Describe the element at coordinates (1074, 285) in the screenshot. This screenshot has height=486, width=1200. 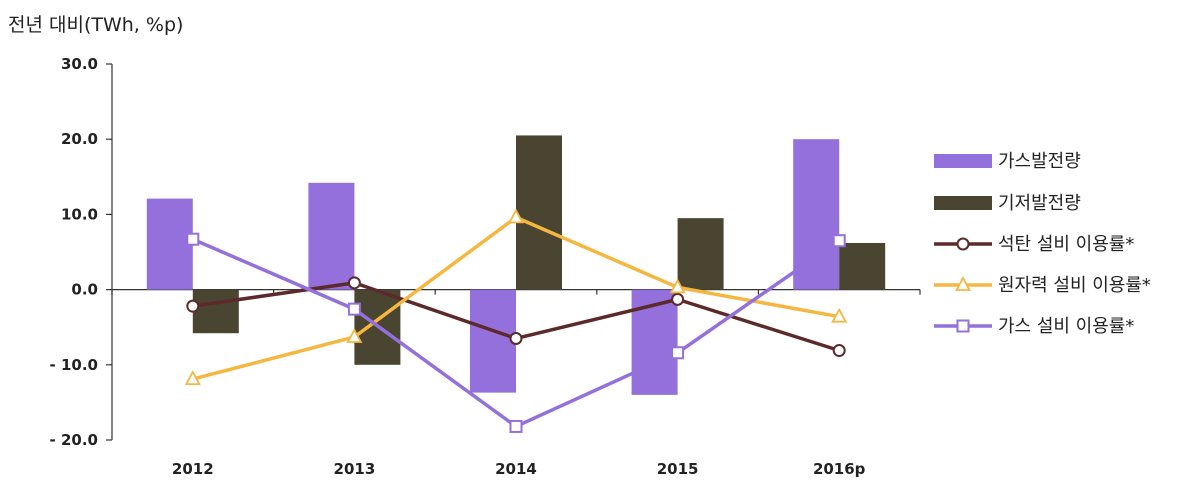
I see `legend-label: 원자력 설비 이용률*` at that location.